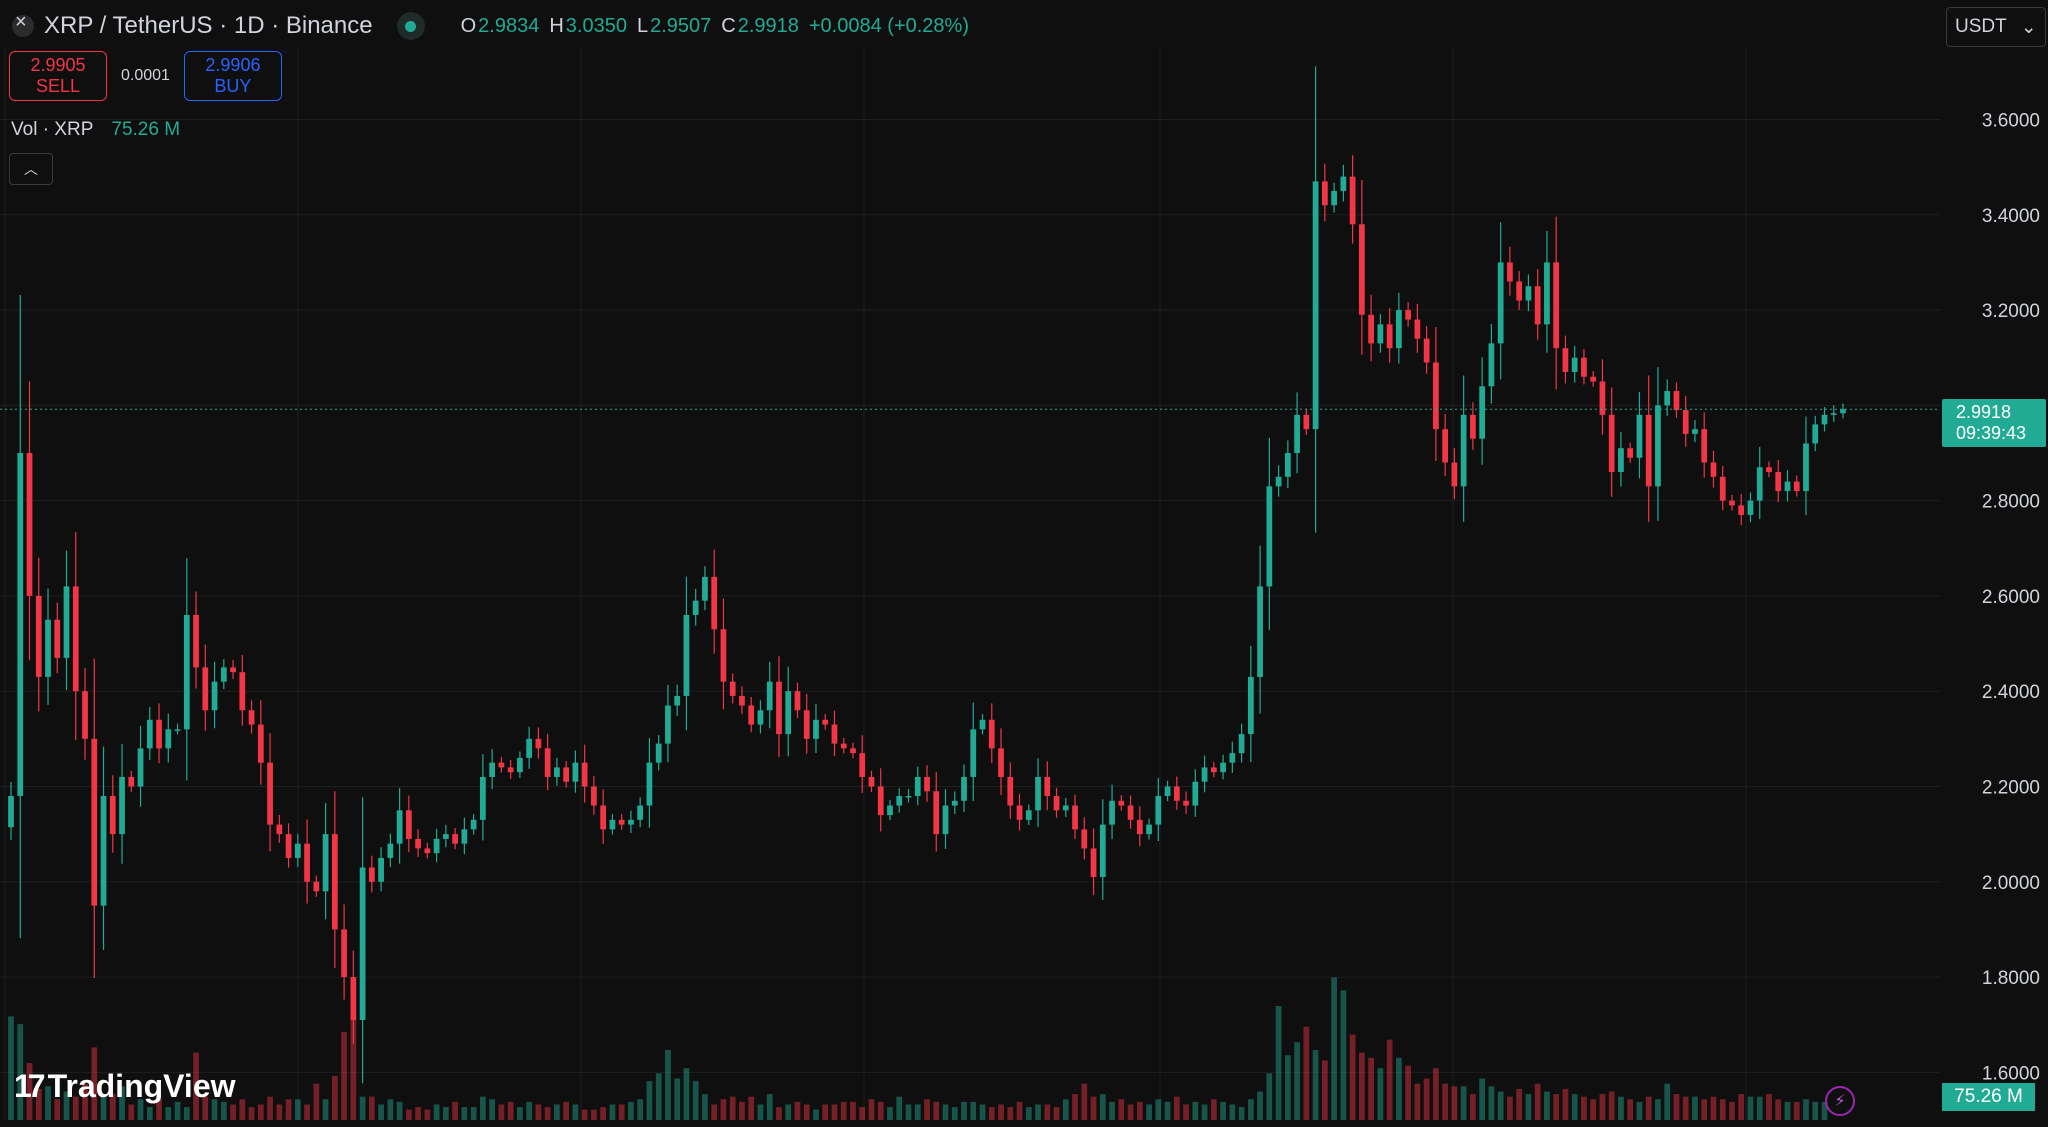 This screenshot has height=1127, width=2048. What do you see at coordinates (2028, 27) in the screenshot?
I see `chevron-down-icon: ⌄` at bounding box center [2028, 27].